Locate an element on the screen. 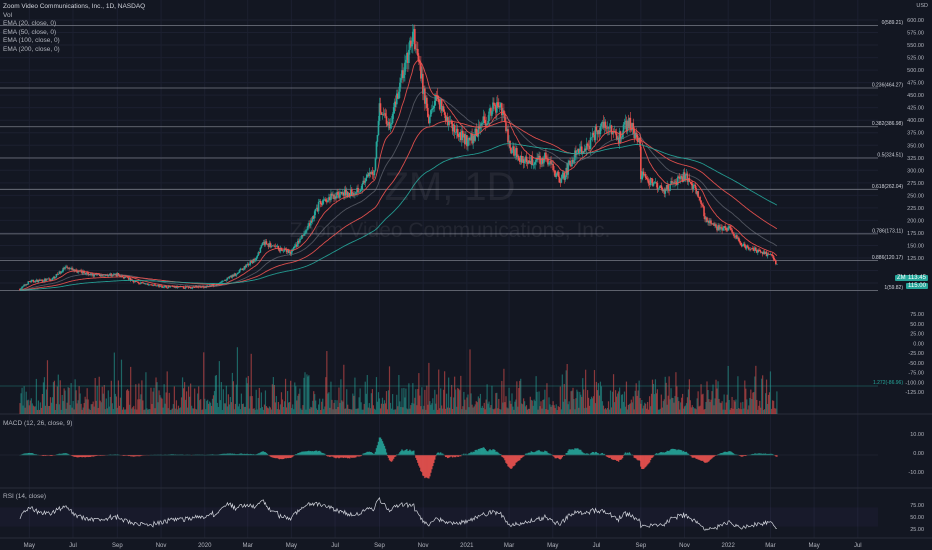  legend-ema-50: EMA (50, close, 0) is located at coordinates (30, 32).